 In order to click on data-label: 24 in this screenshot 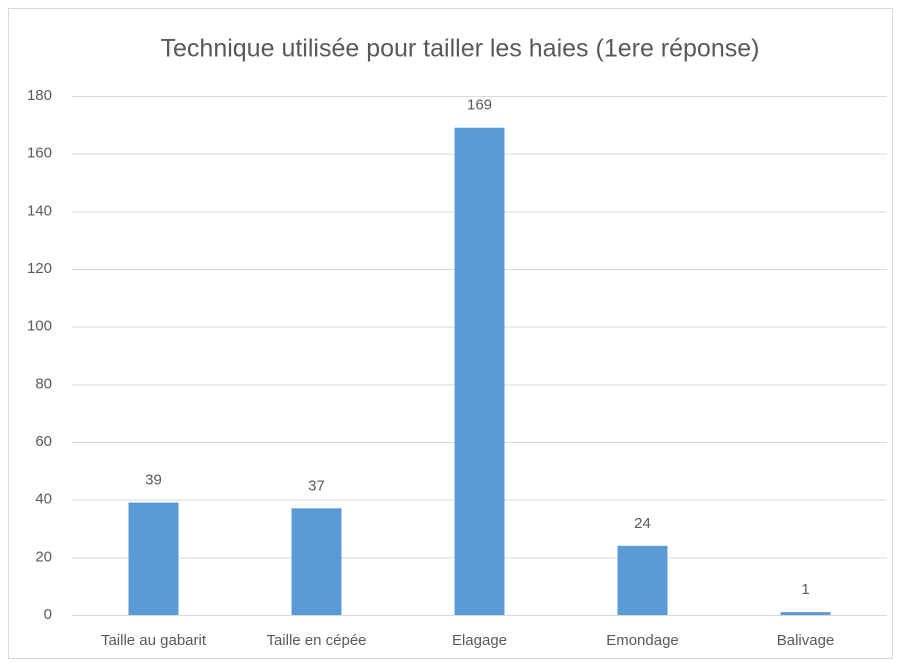, I will do `click(642, 523)`.